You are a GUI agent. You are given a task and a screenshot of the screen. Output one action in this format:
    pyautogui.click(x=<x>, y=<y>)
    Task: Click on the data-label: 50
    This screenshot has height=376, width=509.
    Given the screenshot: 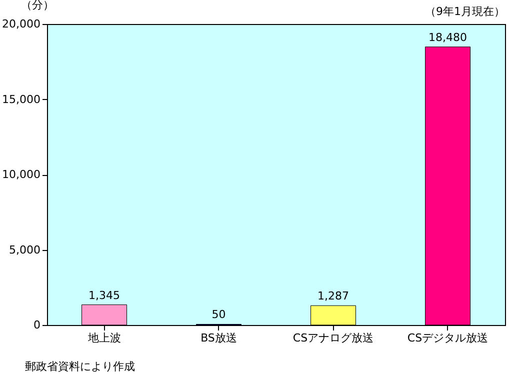 What is the action you would take?
    pyautogui.click(x=219, y=315)
    